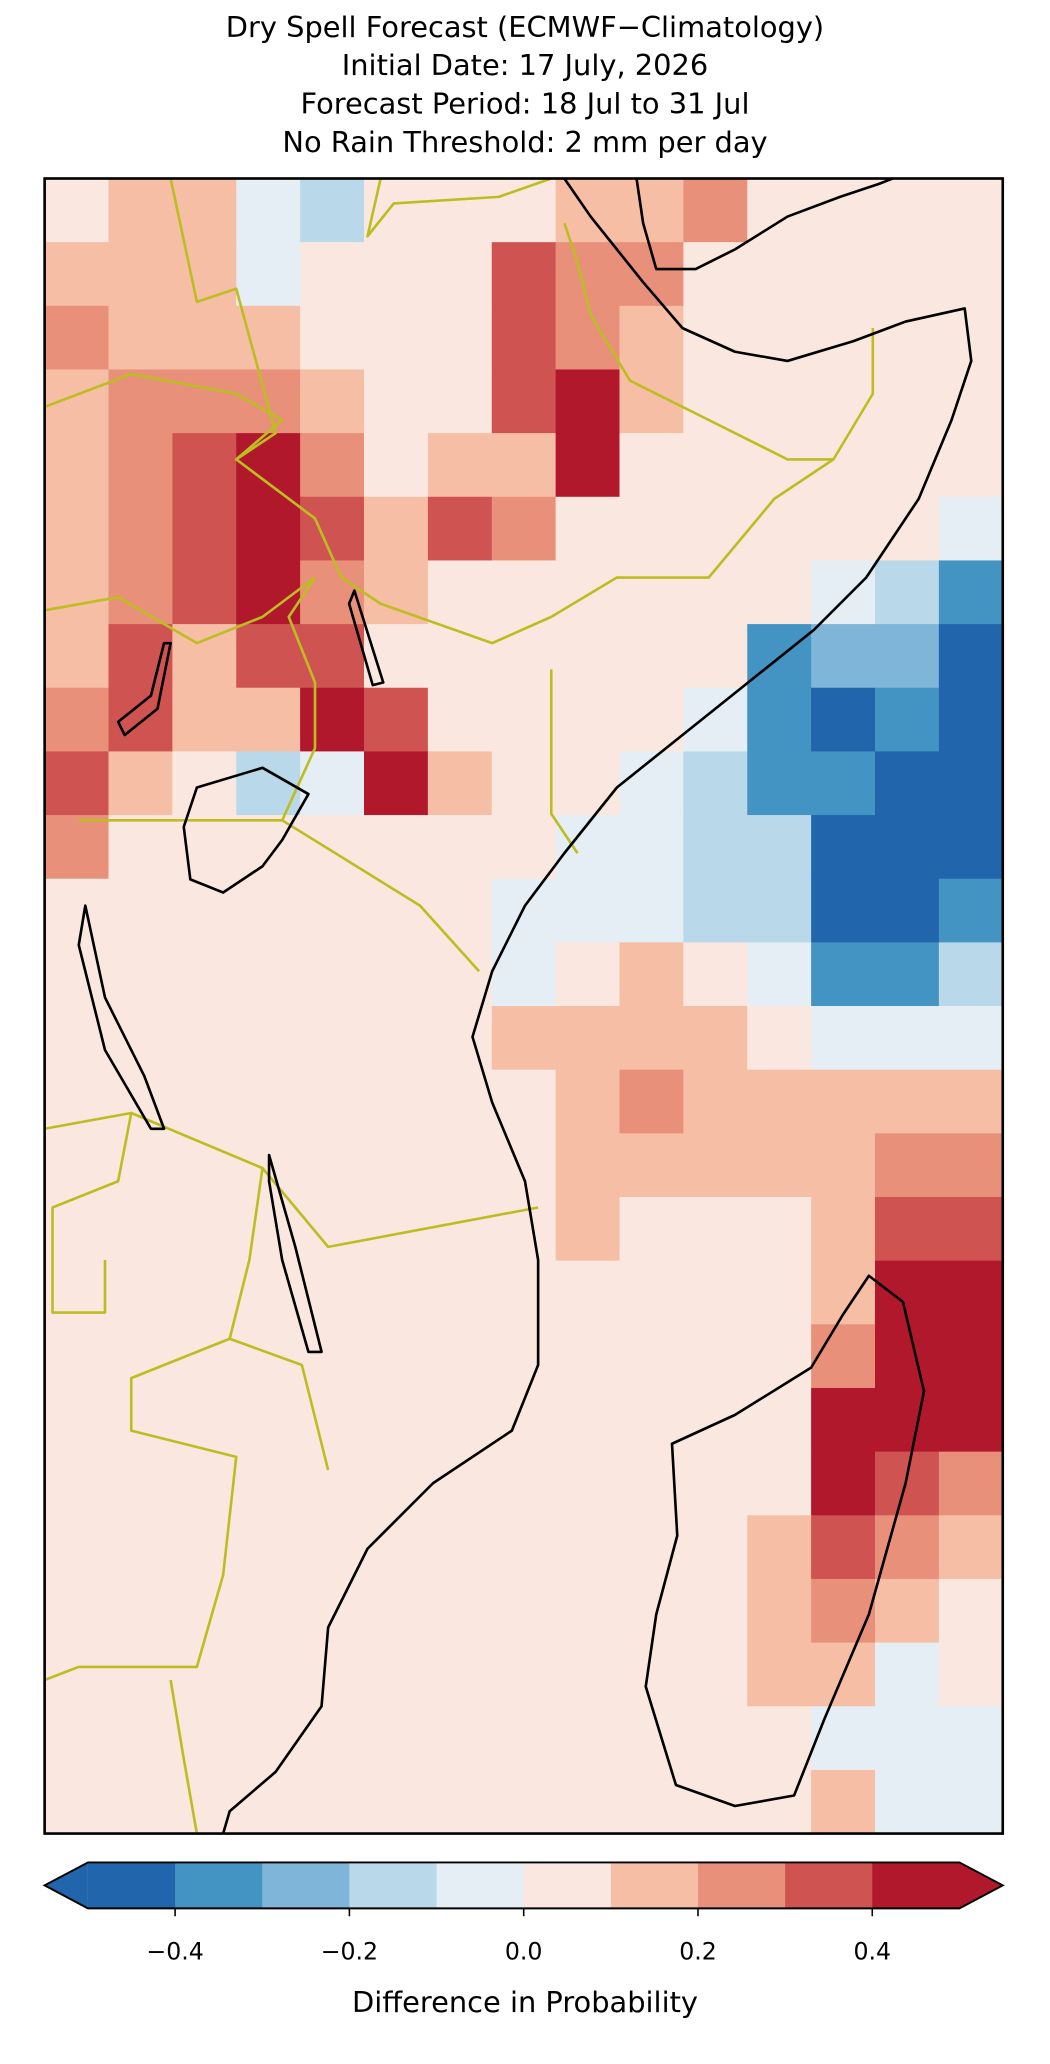  I want to click on colorbar-outline, so click(523, 1885).